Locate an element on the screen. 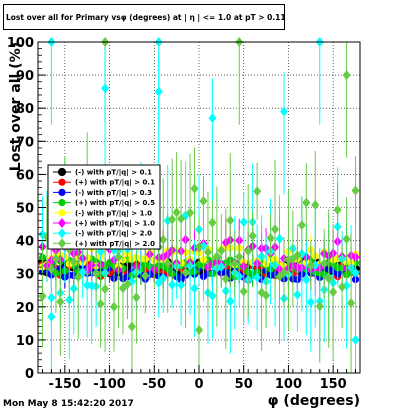 The height and width of the screenshot is (414, 400). timestamp-footer: Mon May 8 15:42:20 2017 is located at coordinates (68, 404).